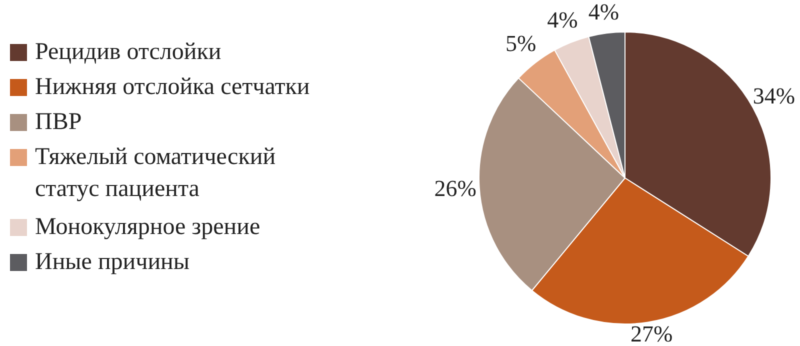 This screenshot has width=800, height=346. What do you see at coordinates (155, 173) in the screenshot?
I see `legend-label: Тяжелый соматический статус пациента` at bounding box center [155, 173].